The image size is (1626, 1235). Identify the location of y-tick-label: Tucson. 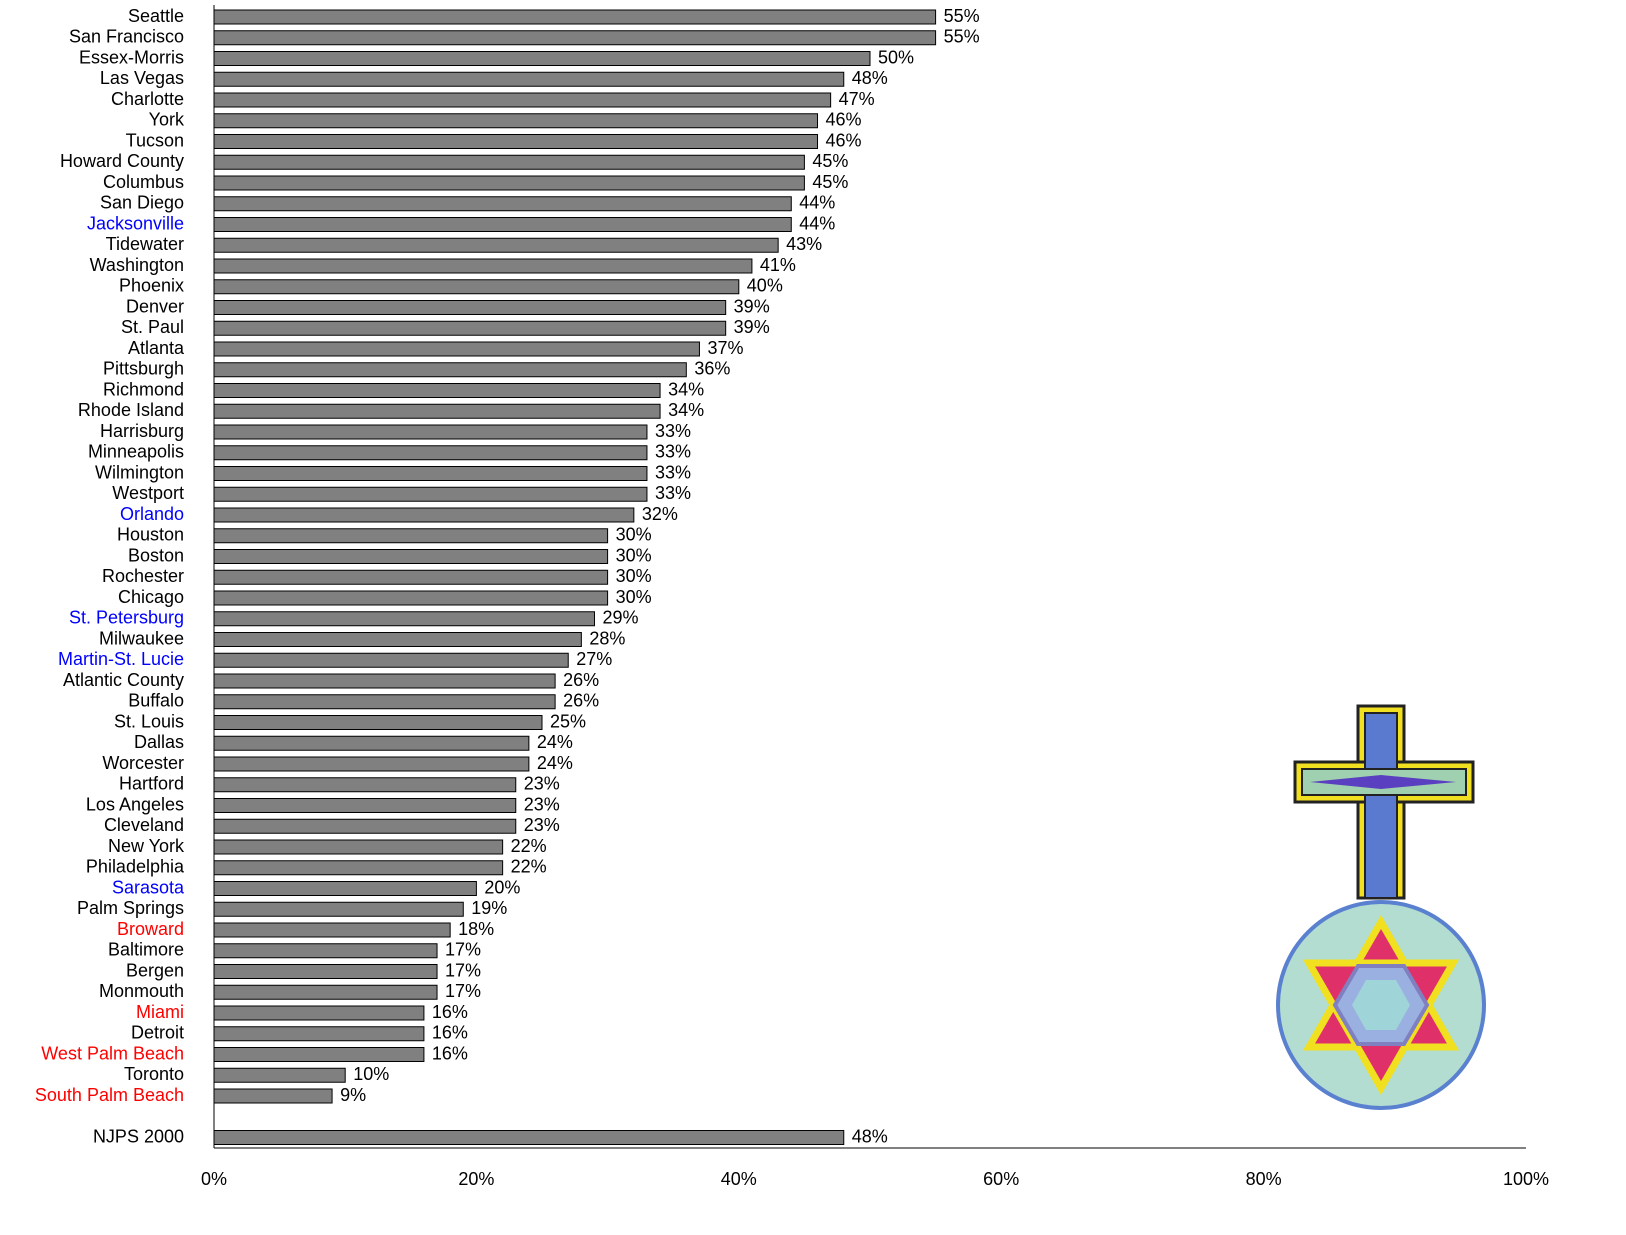
(155, 140).